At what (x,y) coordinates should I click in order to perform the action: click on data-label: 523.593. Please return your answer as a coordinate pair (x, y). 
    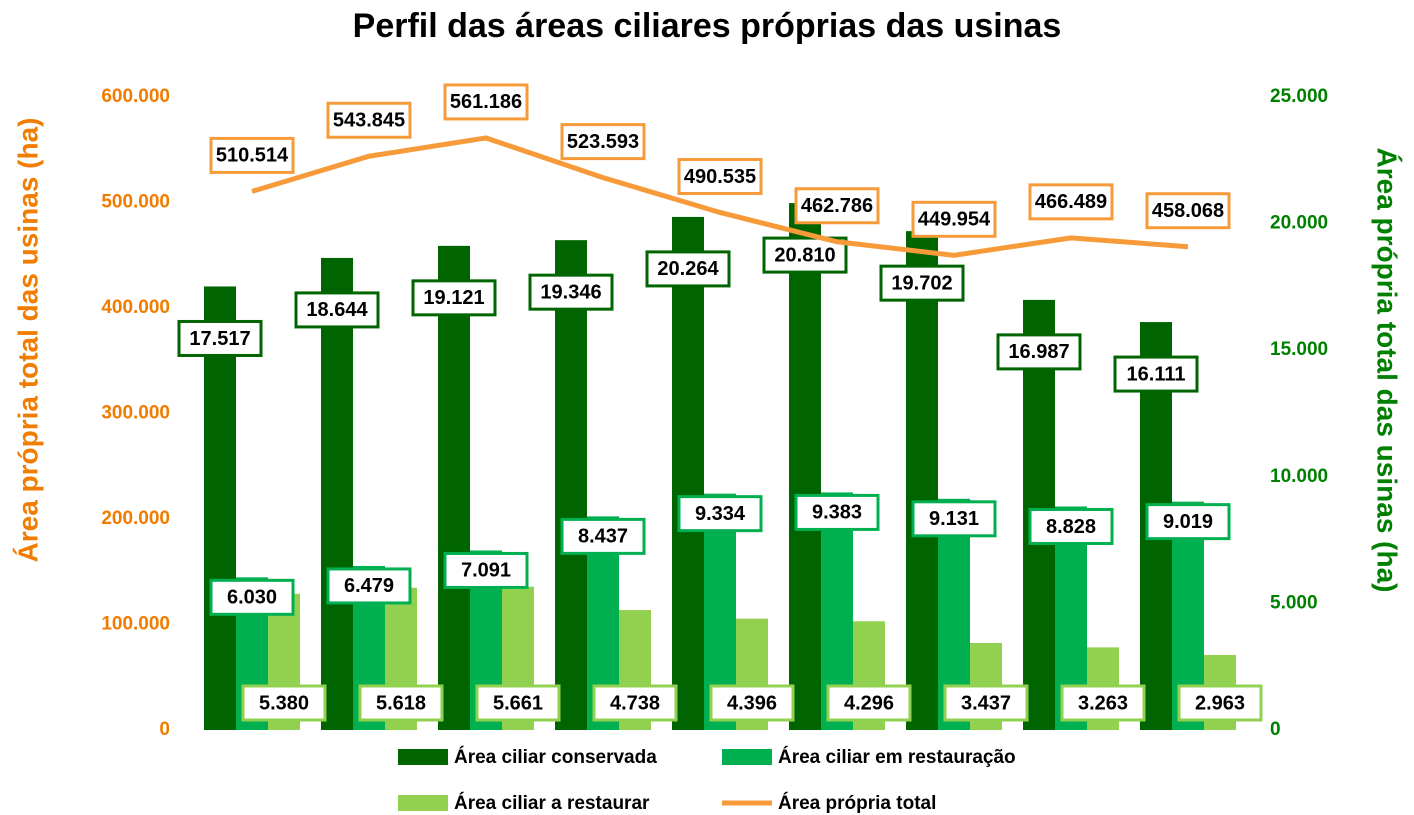
    Looking at the image, I should click on (603, 142).